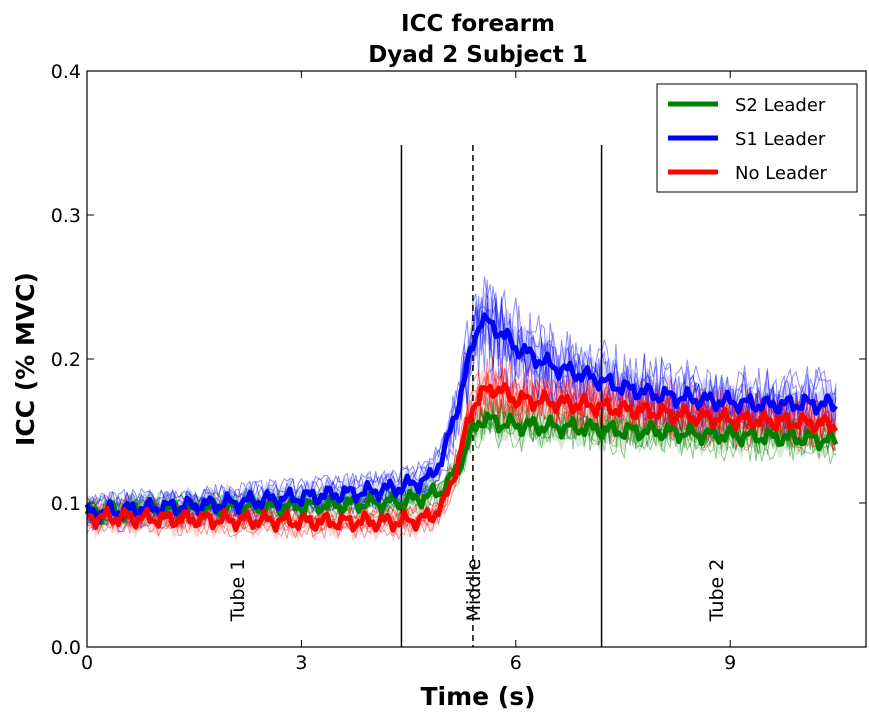 This screenshot has height=713, width=869. Describe the element at coordinates (477, 696) in the screenshot. I see `x-axis-label: Time (s)` at that location.